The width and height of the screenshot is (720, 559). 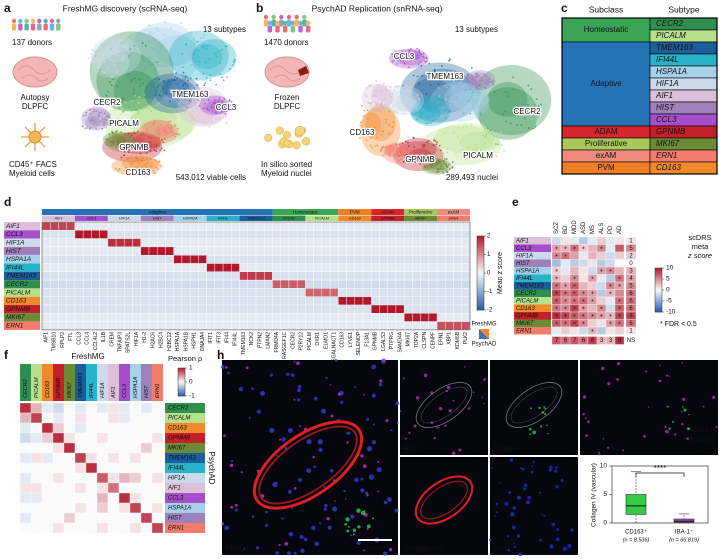 I want to click on row-label: ERN1, so click(x=176, y=529).